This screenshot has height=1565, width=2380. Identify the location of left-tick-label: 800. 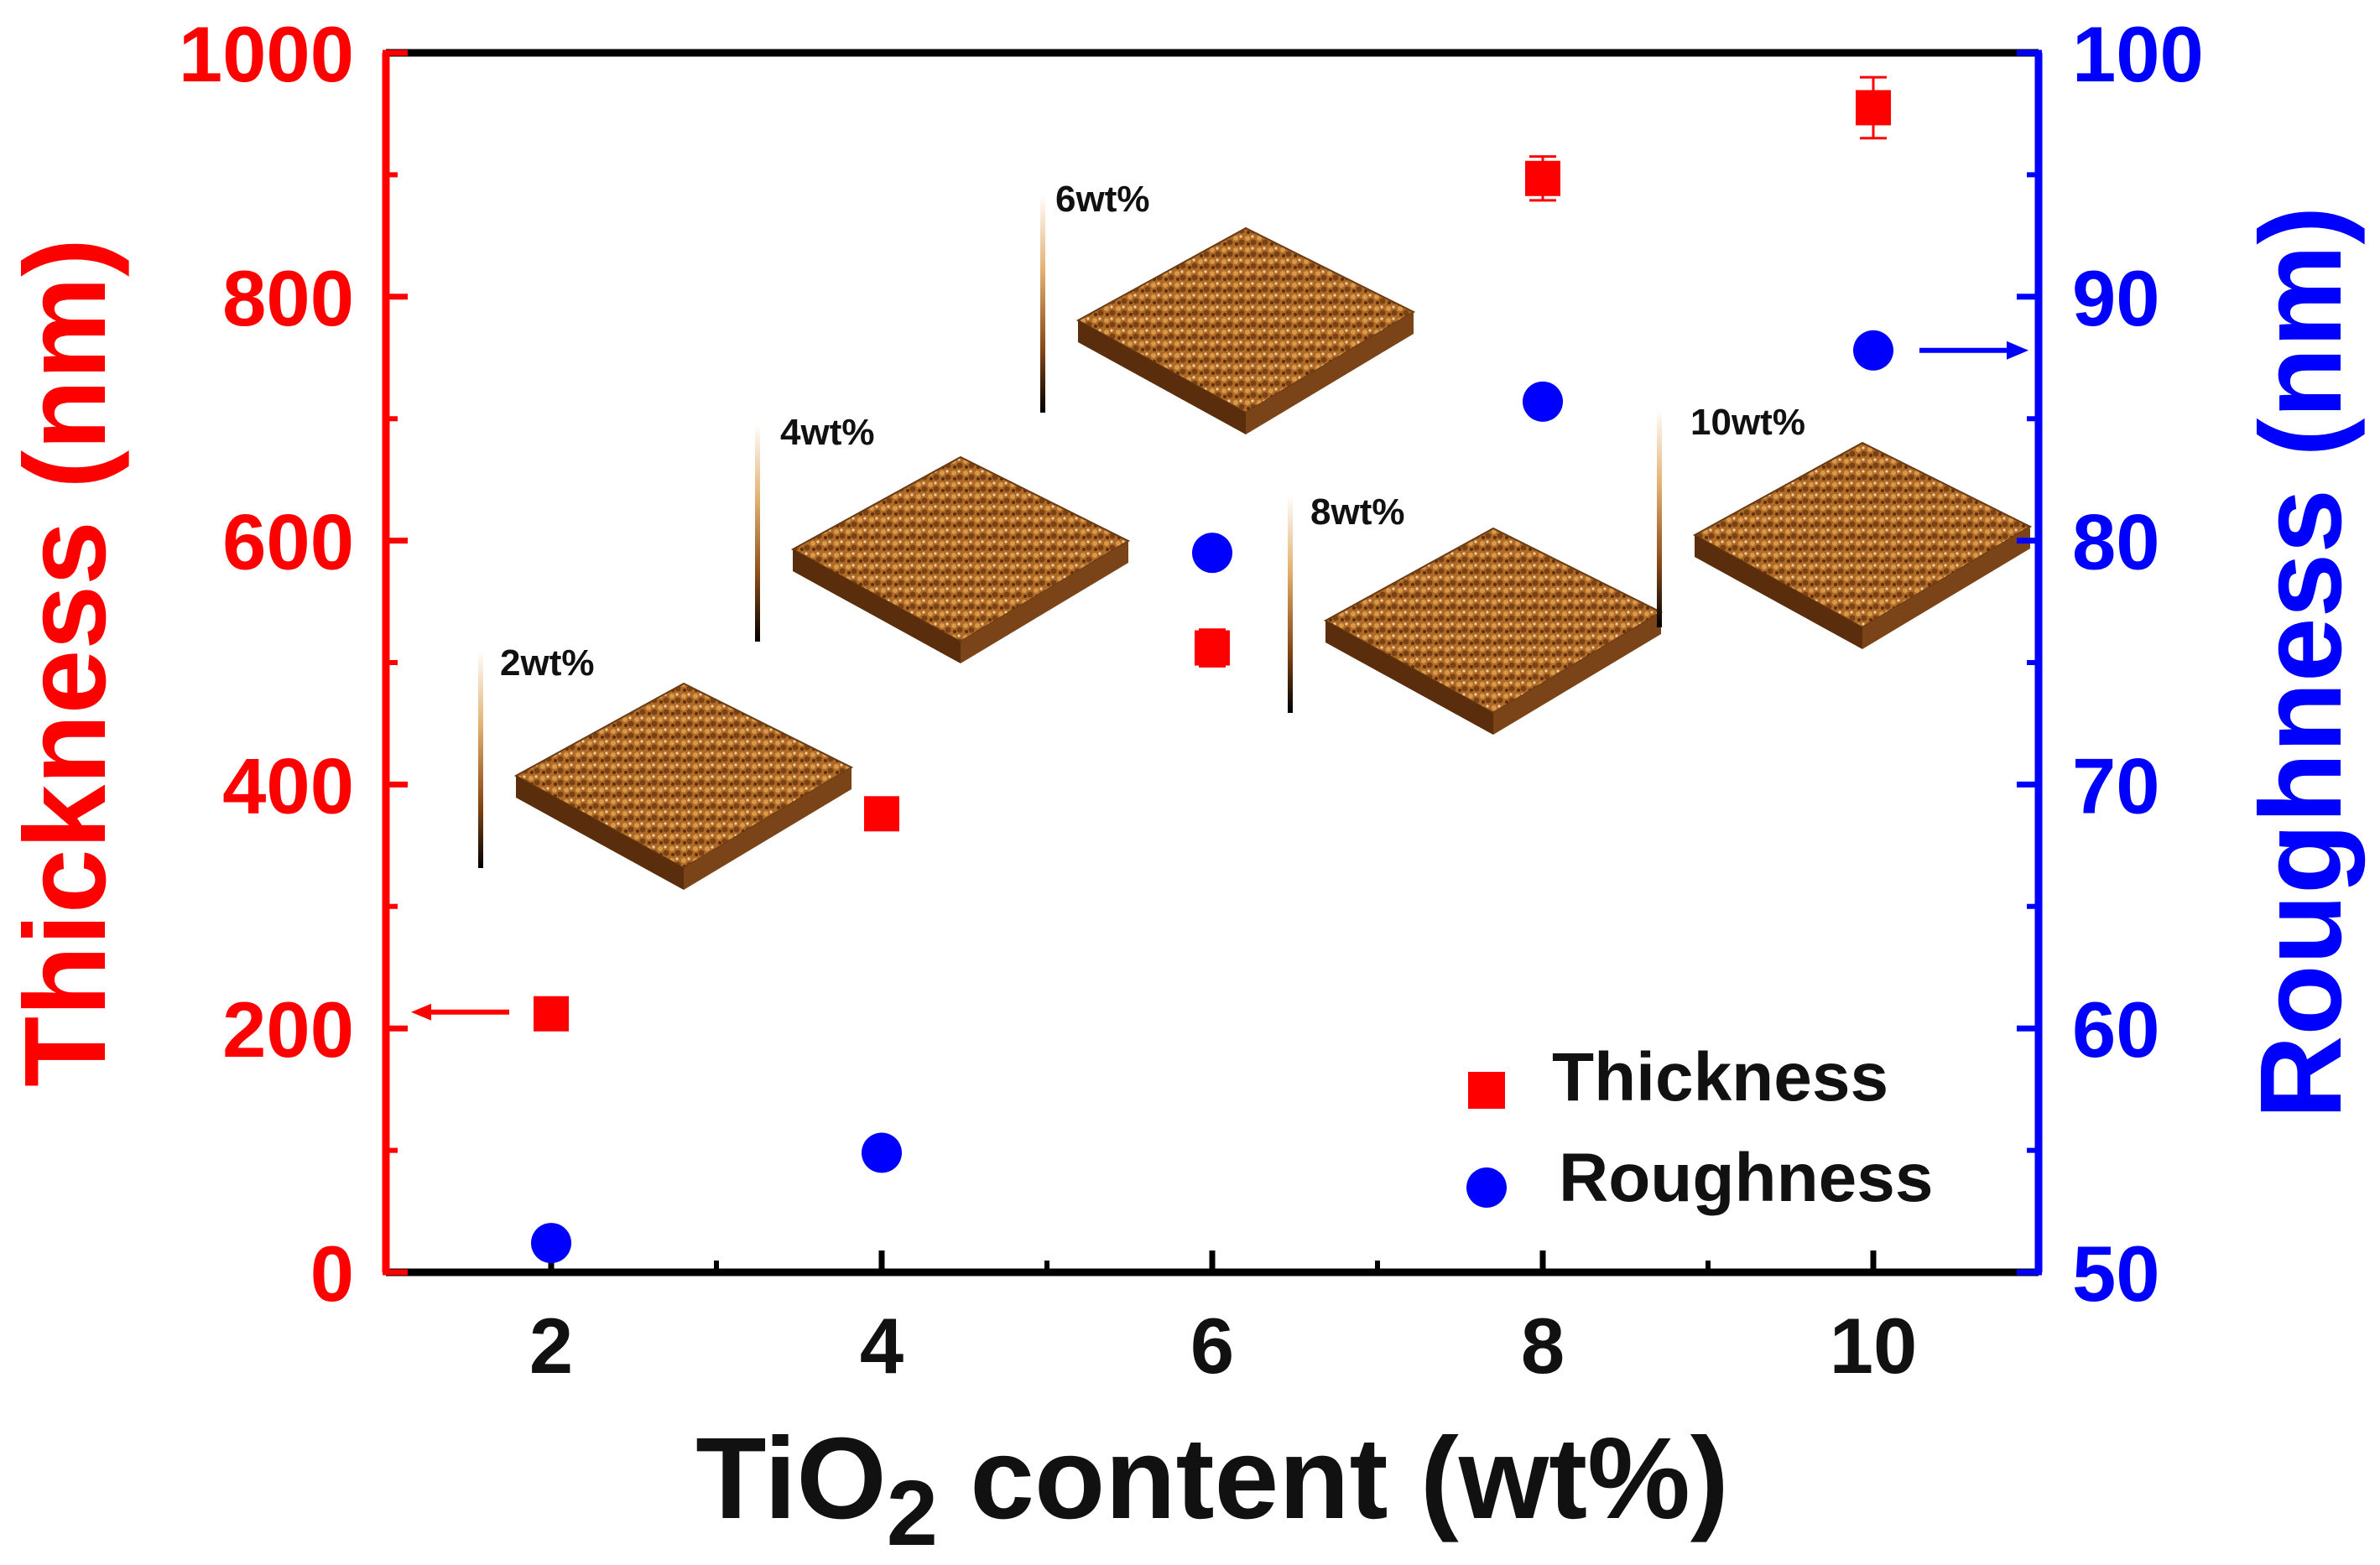
(288, 298).